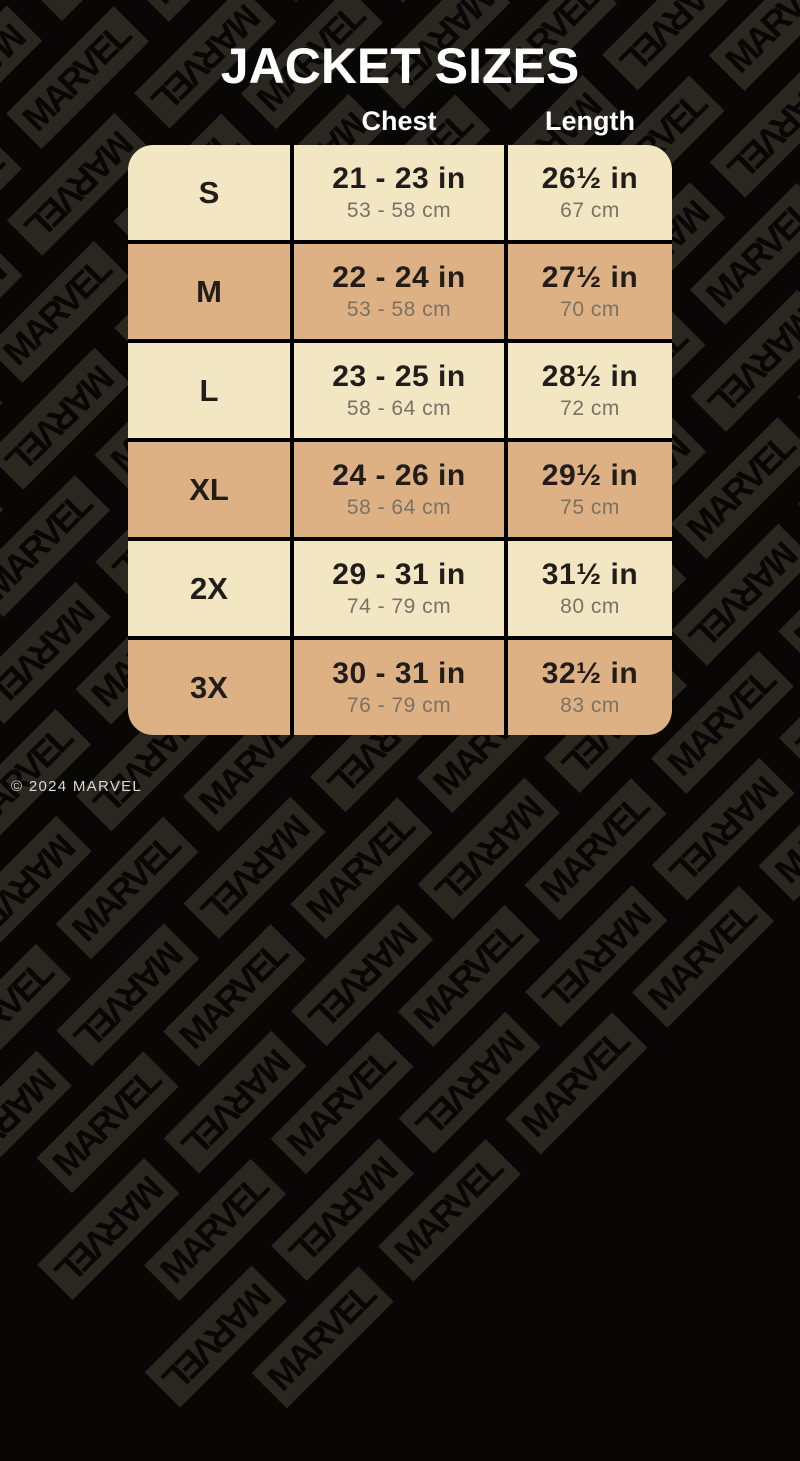 The image size is (800, 1461). What do you see at coordinates (209, 291) in the screenshot?
I see `size-label: M` at bounding box center [209, 291].